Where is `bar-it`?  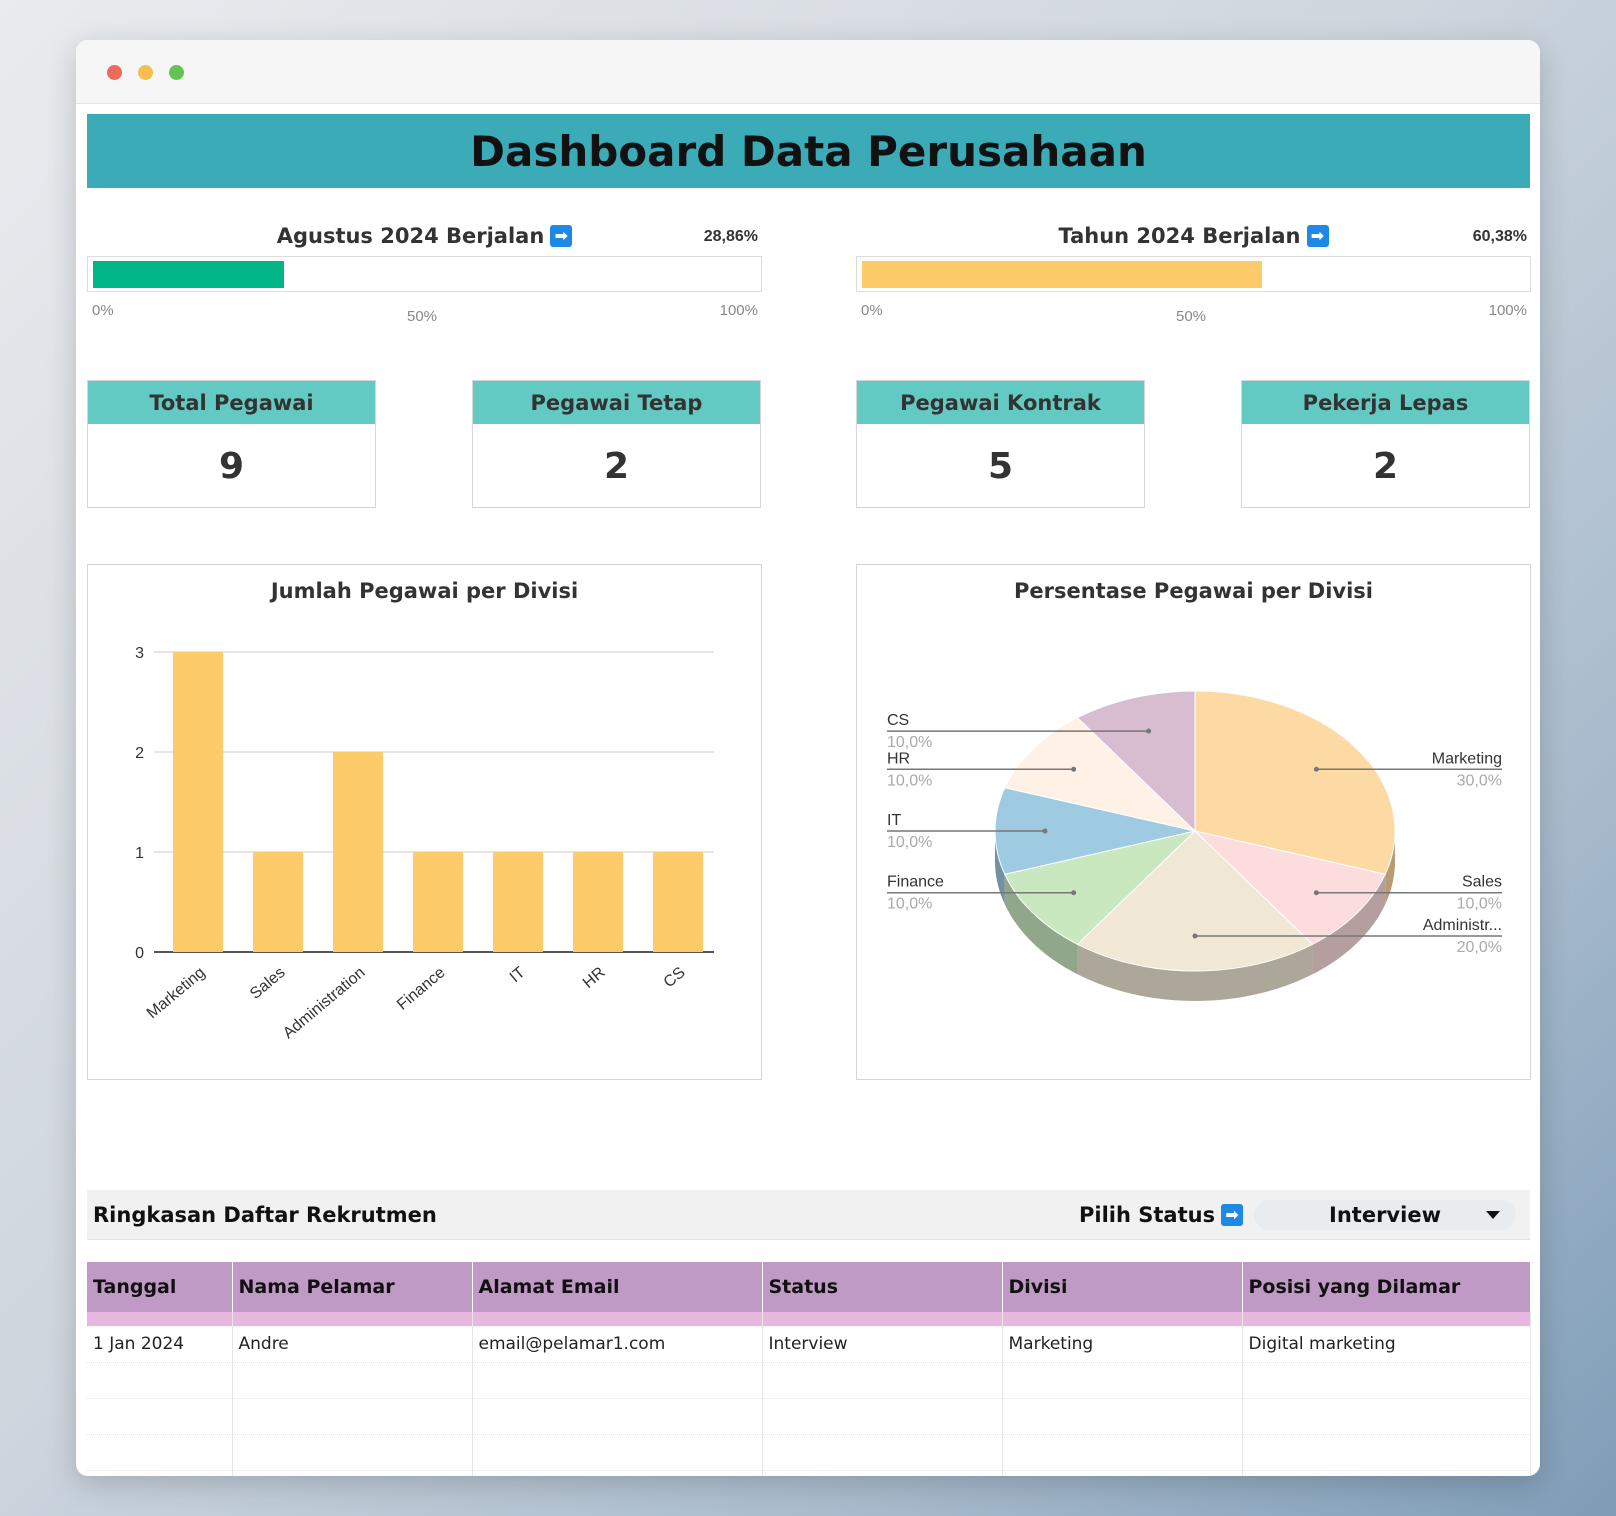 bar-it is located at coordinates (518, 902).